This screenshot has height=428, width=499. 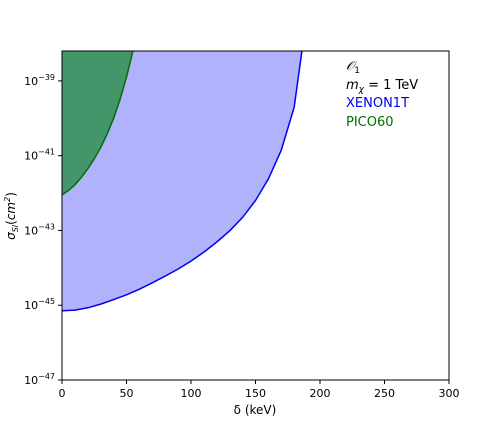 I want to click on boundary-line-pico60, so click(x=97, y=123).